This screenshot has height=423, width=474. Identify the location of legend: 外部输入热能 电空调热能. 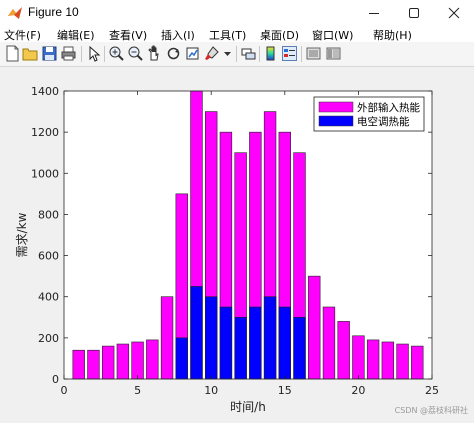
(369, 114).